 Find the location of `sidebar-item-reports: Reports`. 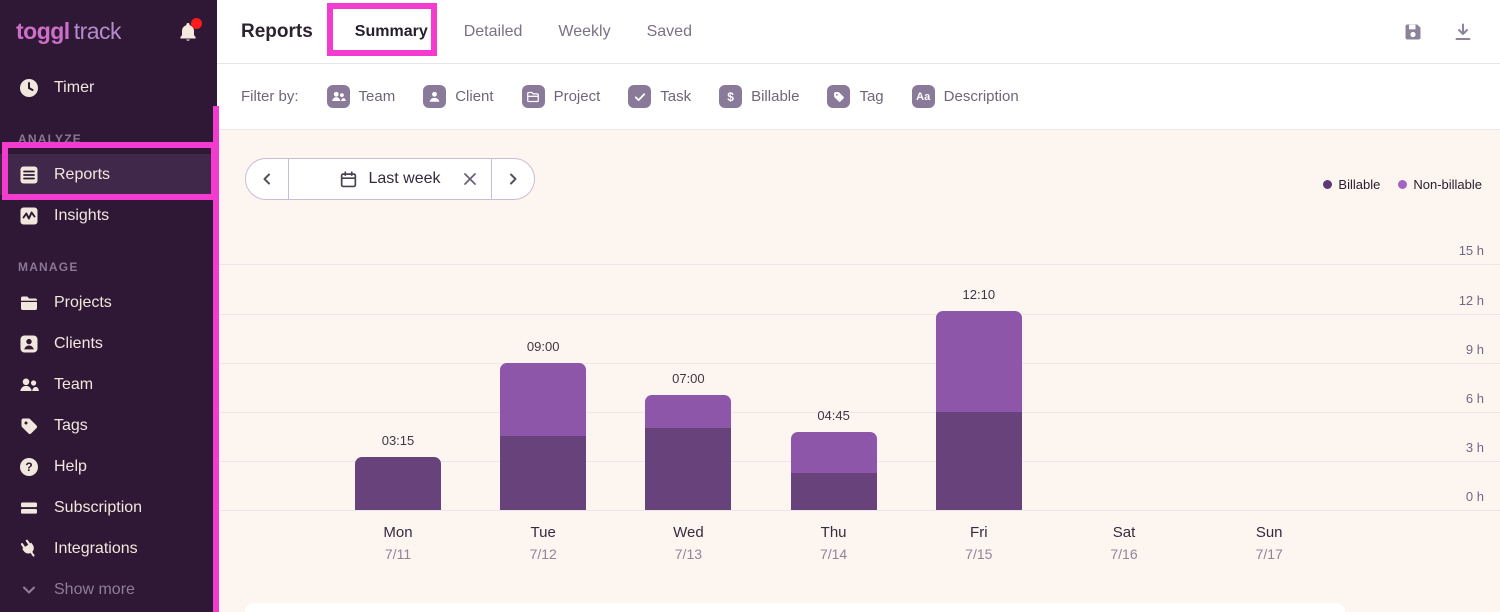

sidebar-item-reports: Reports is located at coordinates (108, 174).